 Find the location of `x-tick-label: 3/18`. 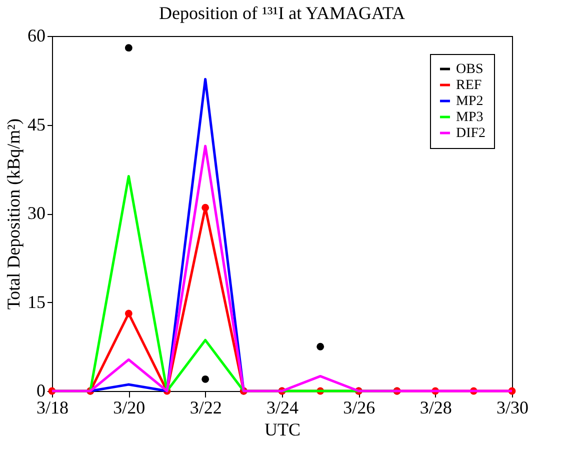

x-tick-label: 3/18 is located at coordinates (52, 408).